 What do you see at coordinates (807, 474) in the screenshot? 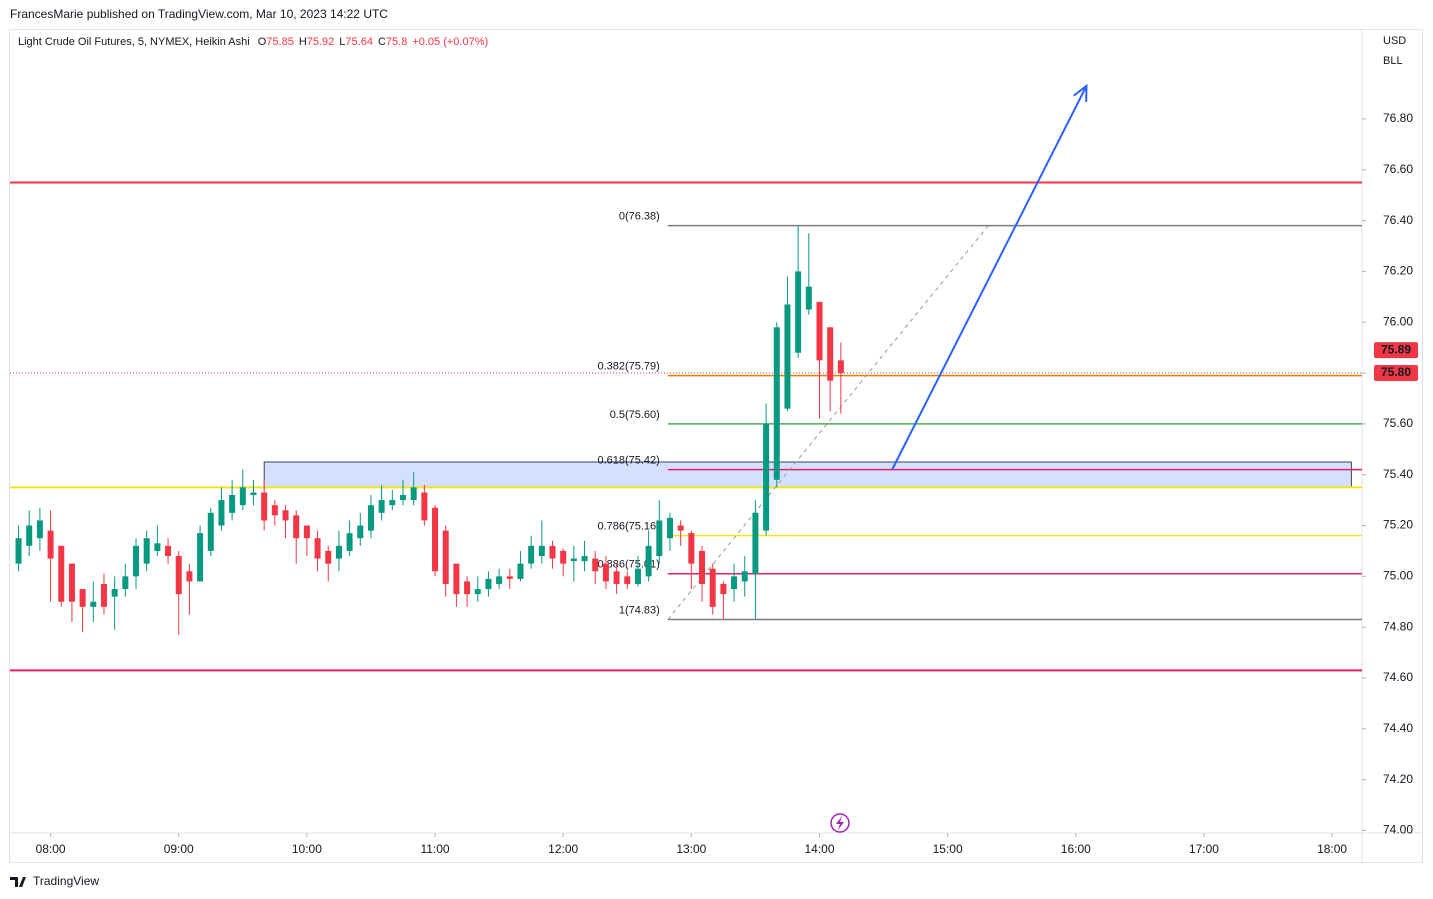
I see `zone` at bounding box center [807, 474].